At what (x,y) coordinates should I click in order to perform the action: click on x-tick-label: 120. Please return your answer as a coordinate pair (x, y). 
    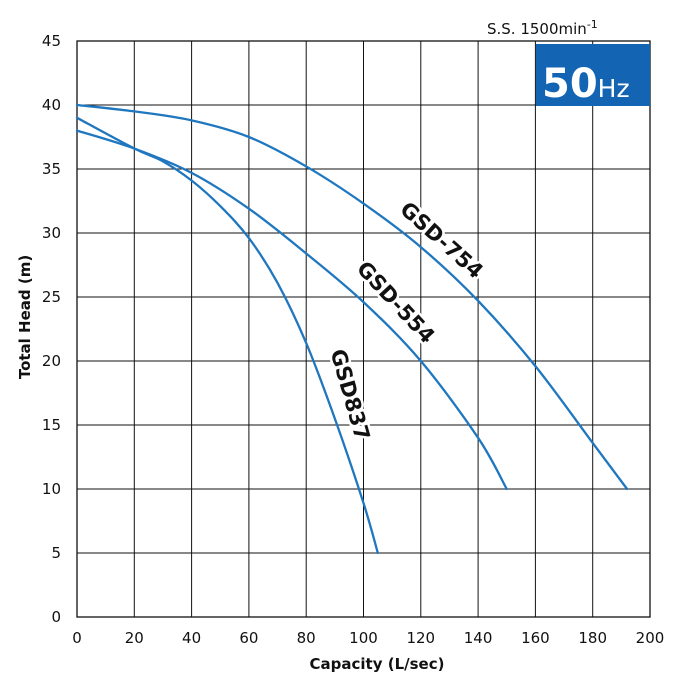
    Looking at the image, I should click on (420, 638).